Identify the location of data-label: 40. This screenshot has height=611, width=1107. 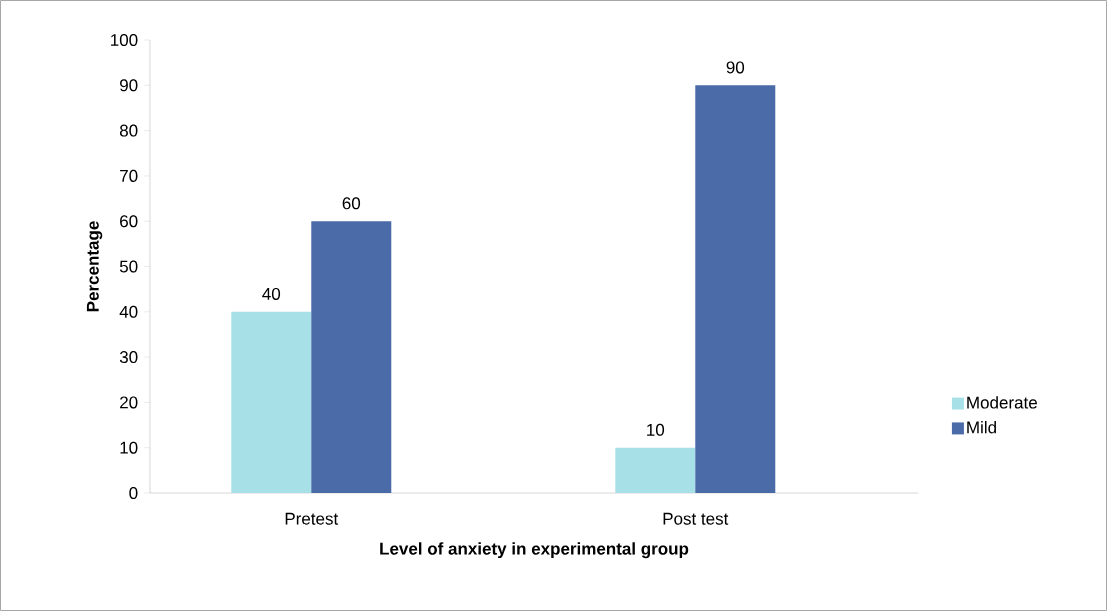
(271, 293).